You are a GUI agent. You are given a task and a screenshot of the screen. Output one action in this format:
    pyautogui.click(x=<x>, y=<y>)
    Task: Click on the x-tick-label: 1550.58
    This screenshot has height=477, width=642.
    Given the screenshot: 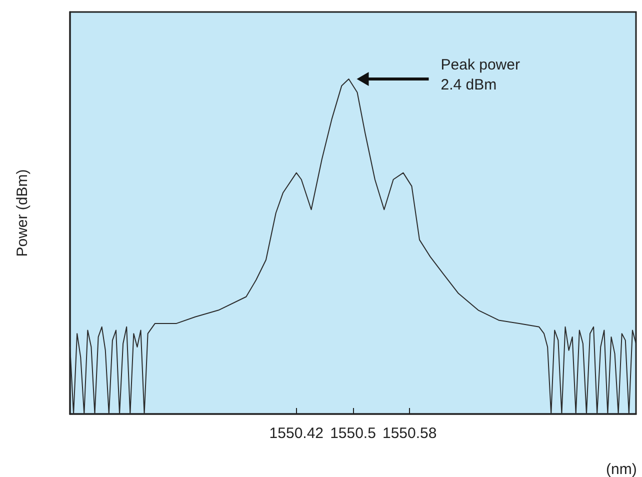 What is the action you would take?
    pyautogui.click(x=409, y=433)
    